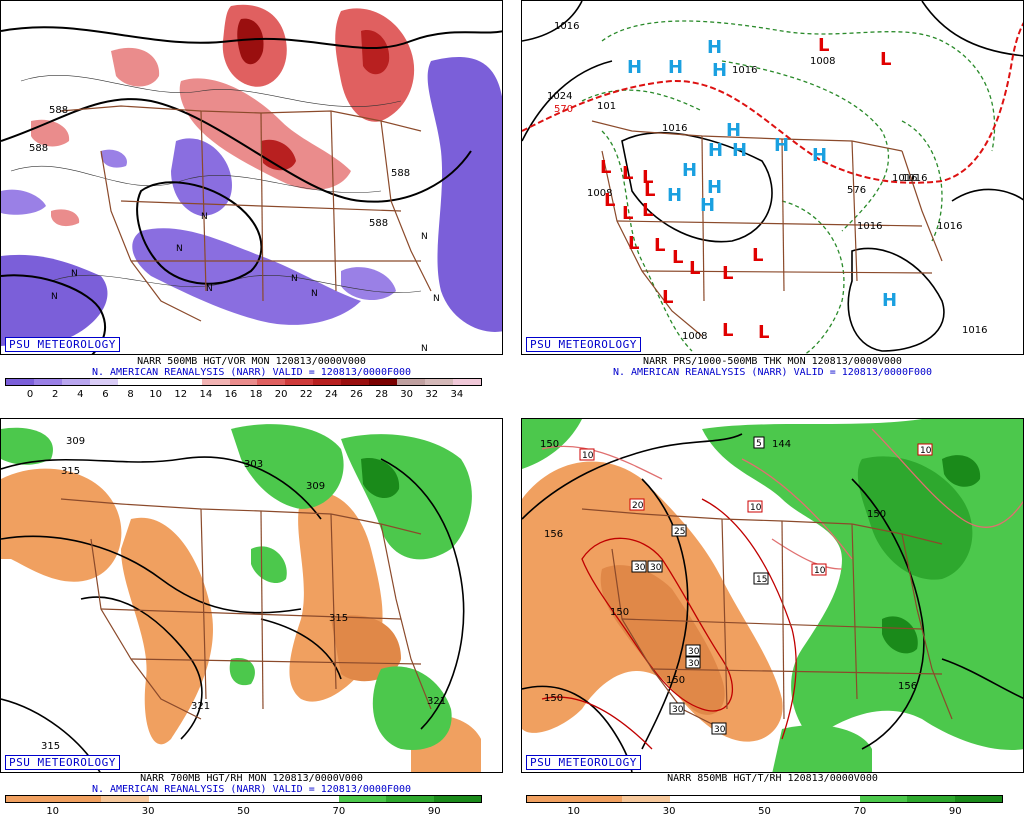 Image resolution: width=1024 pixels, height=819 pixels. Describe the element at coordinates (679, 532) in the screenshot. I see `svg-text: 25` at that location.